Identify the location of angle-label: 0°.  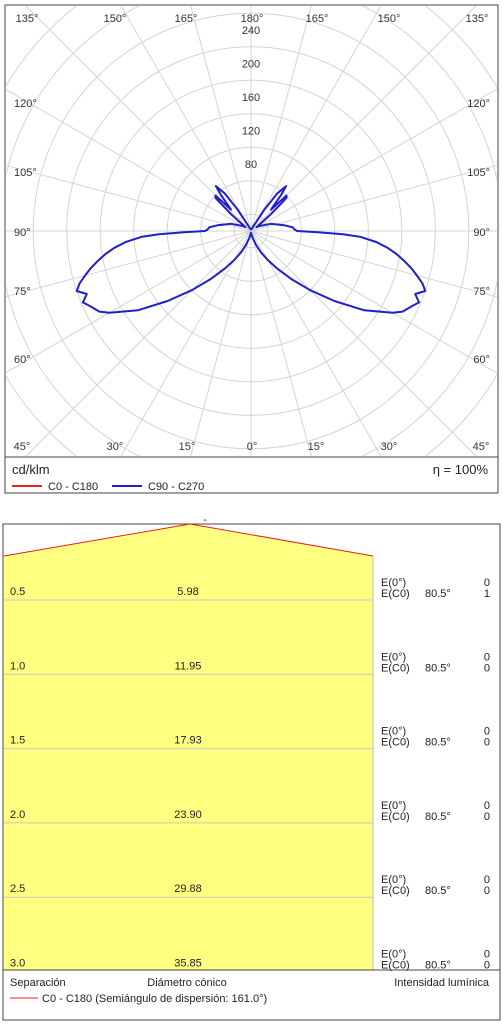
(252, 447).